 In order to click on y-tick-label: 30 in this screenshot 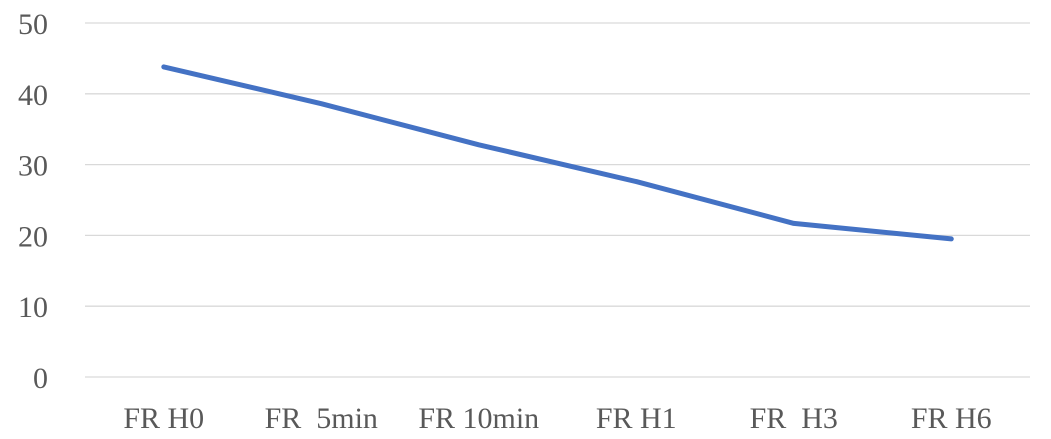, I will do `click(33, 166)`.